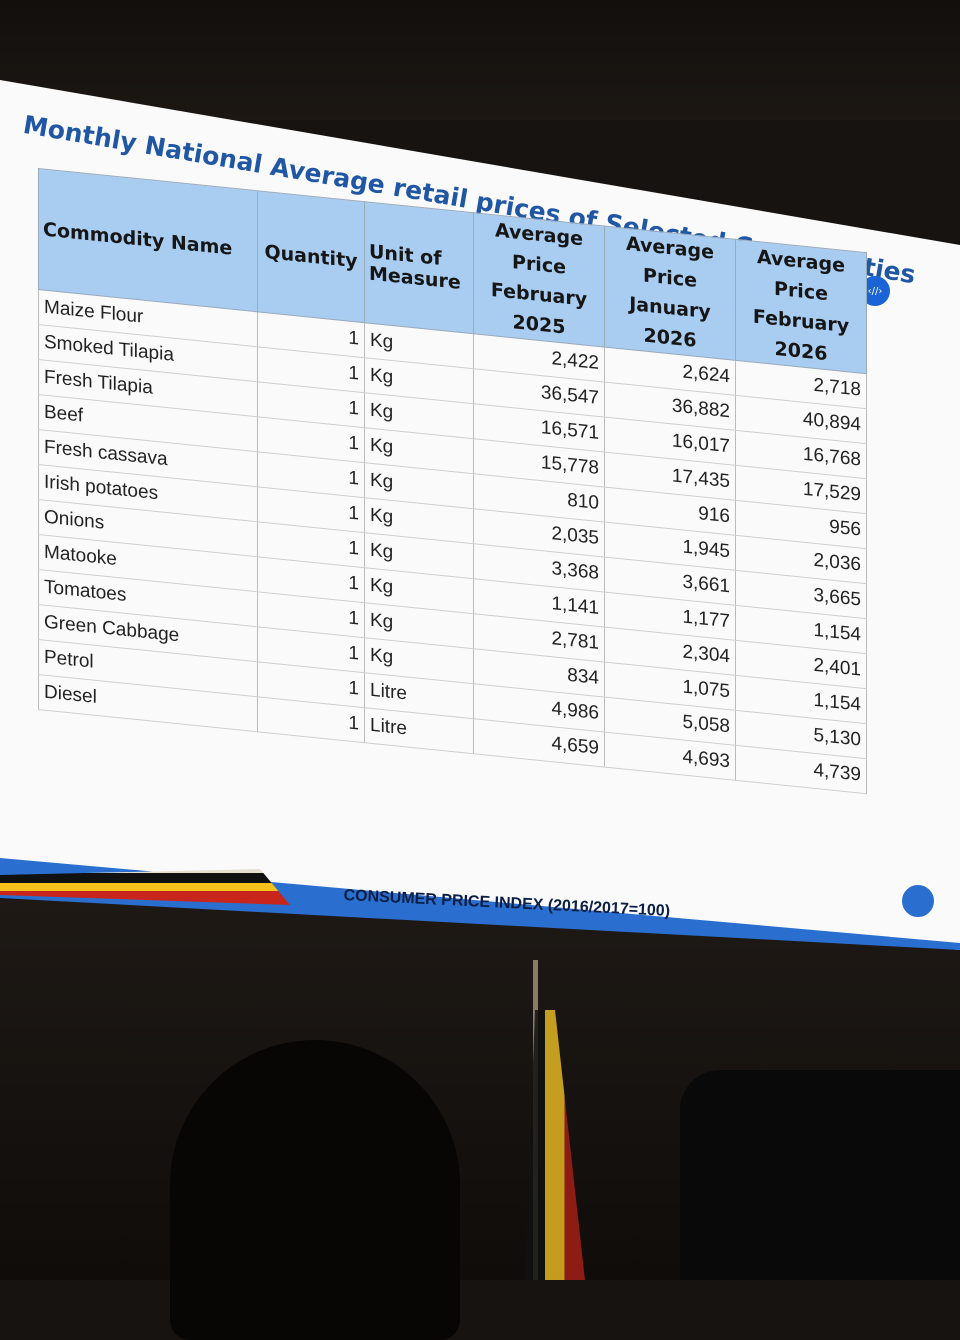  I want to click on header-price-jan-2026: Average Price January 2026, so click(670, 293).